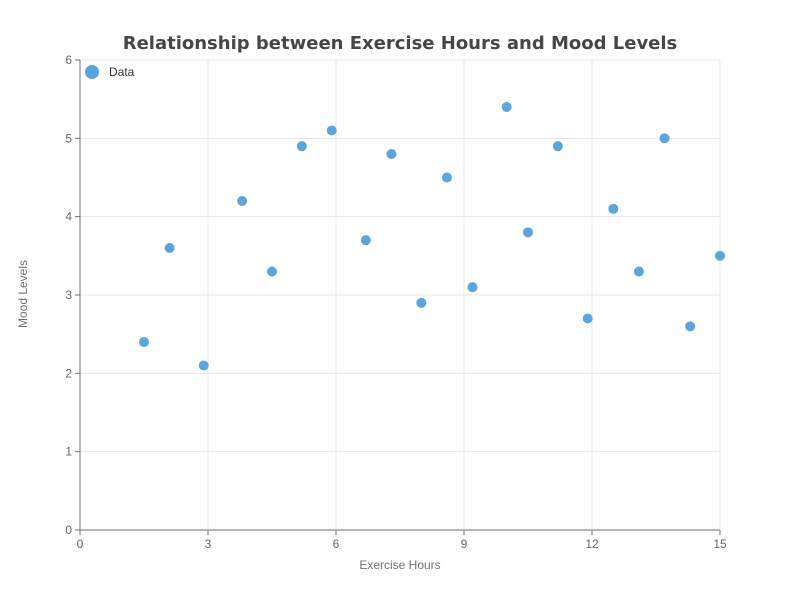 The width and height of the screenshot is (800, 600). I want to click on y-tick-label: 4, so click(68, 217).